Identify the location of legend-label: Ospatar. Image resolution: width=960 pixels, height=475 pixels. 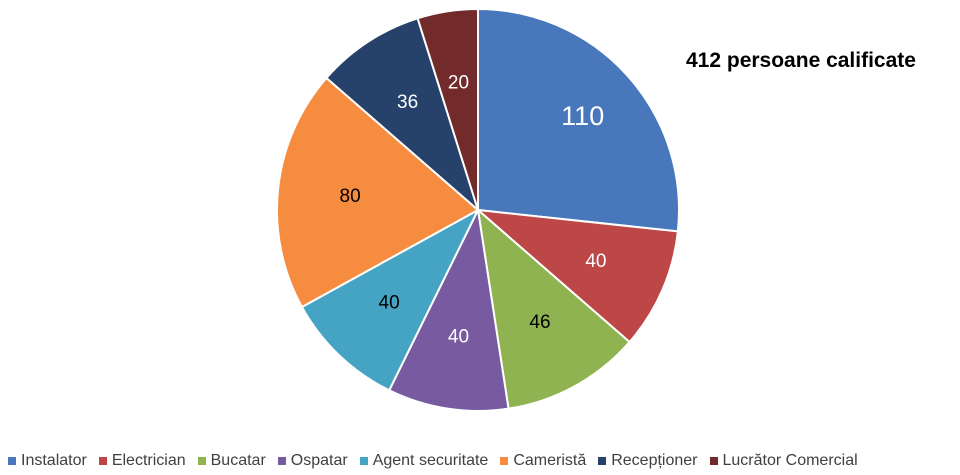
(319, 460).